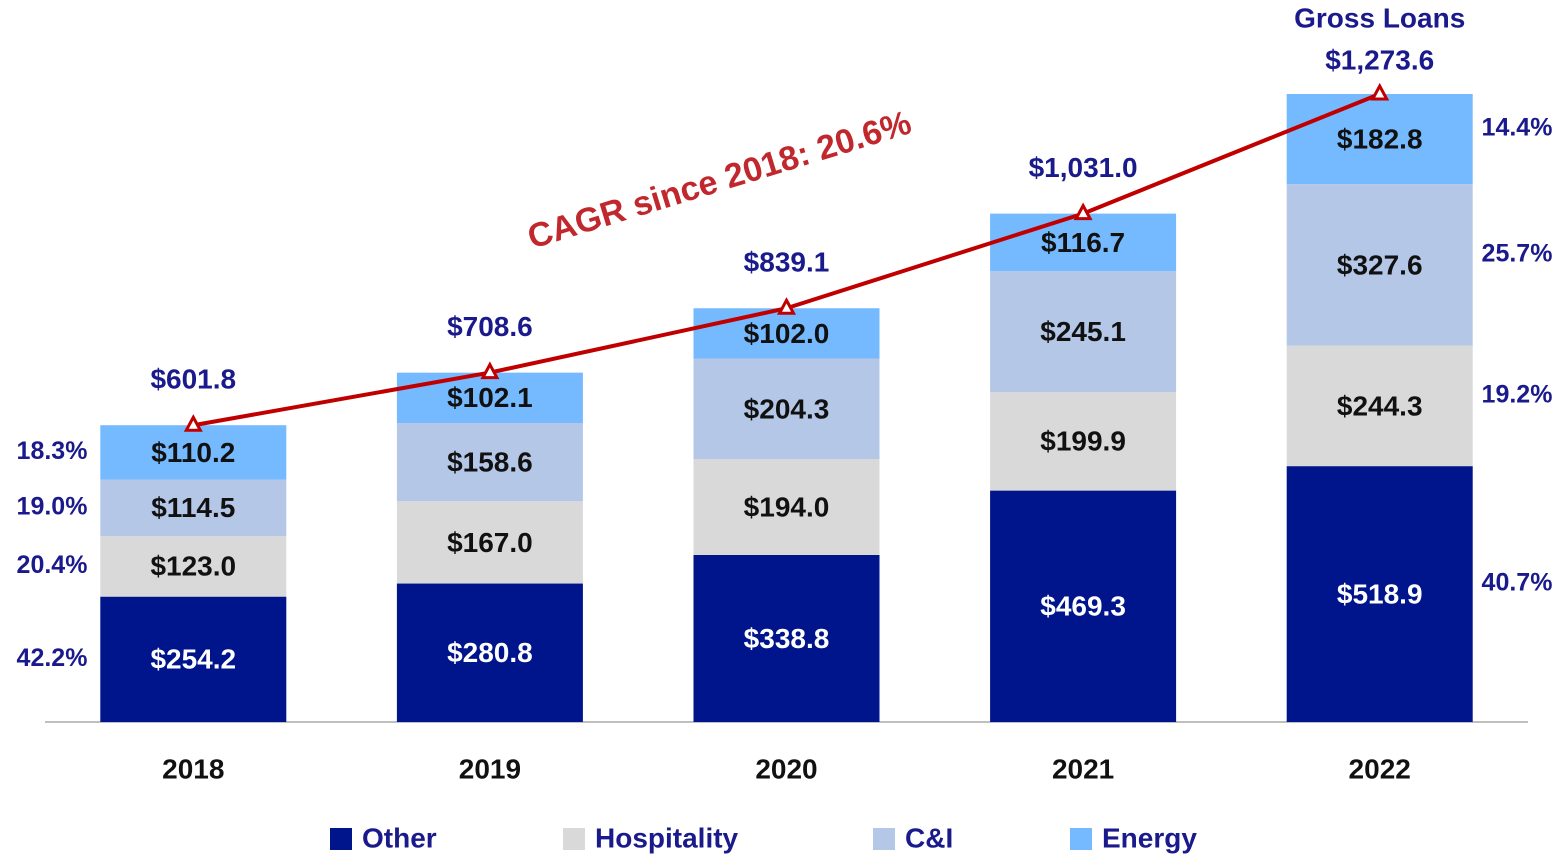 Image resolution: width=1566 pixels, height=863 pixels. What do you see at coordinates (1517, 395) in the screenshot?
I see `share-label: 19.2%` at bounding box center [1517, 395].